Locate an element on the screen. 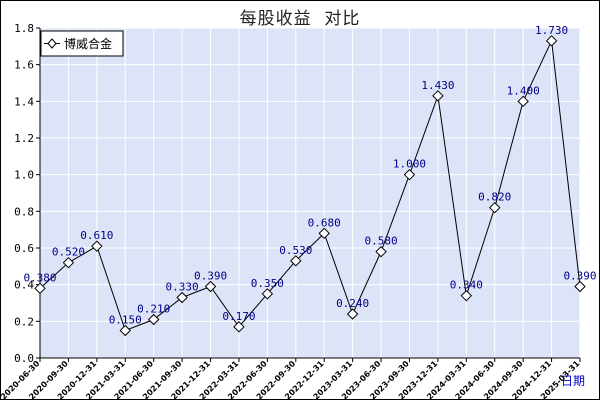 This screenshot has width=600, height=400. chart-title: 每股收益 对比 is located at coordinates (300, 19).